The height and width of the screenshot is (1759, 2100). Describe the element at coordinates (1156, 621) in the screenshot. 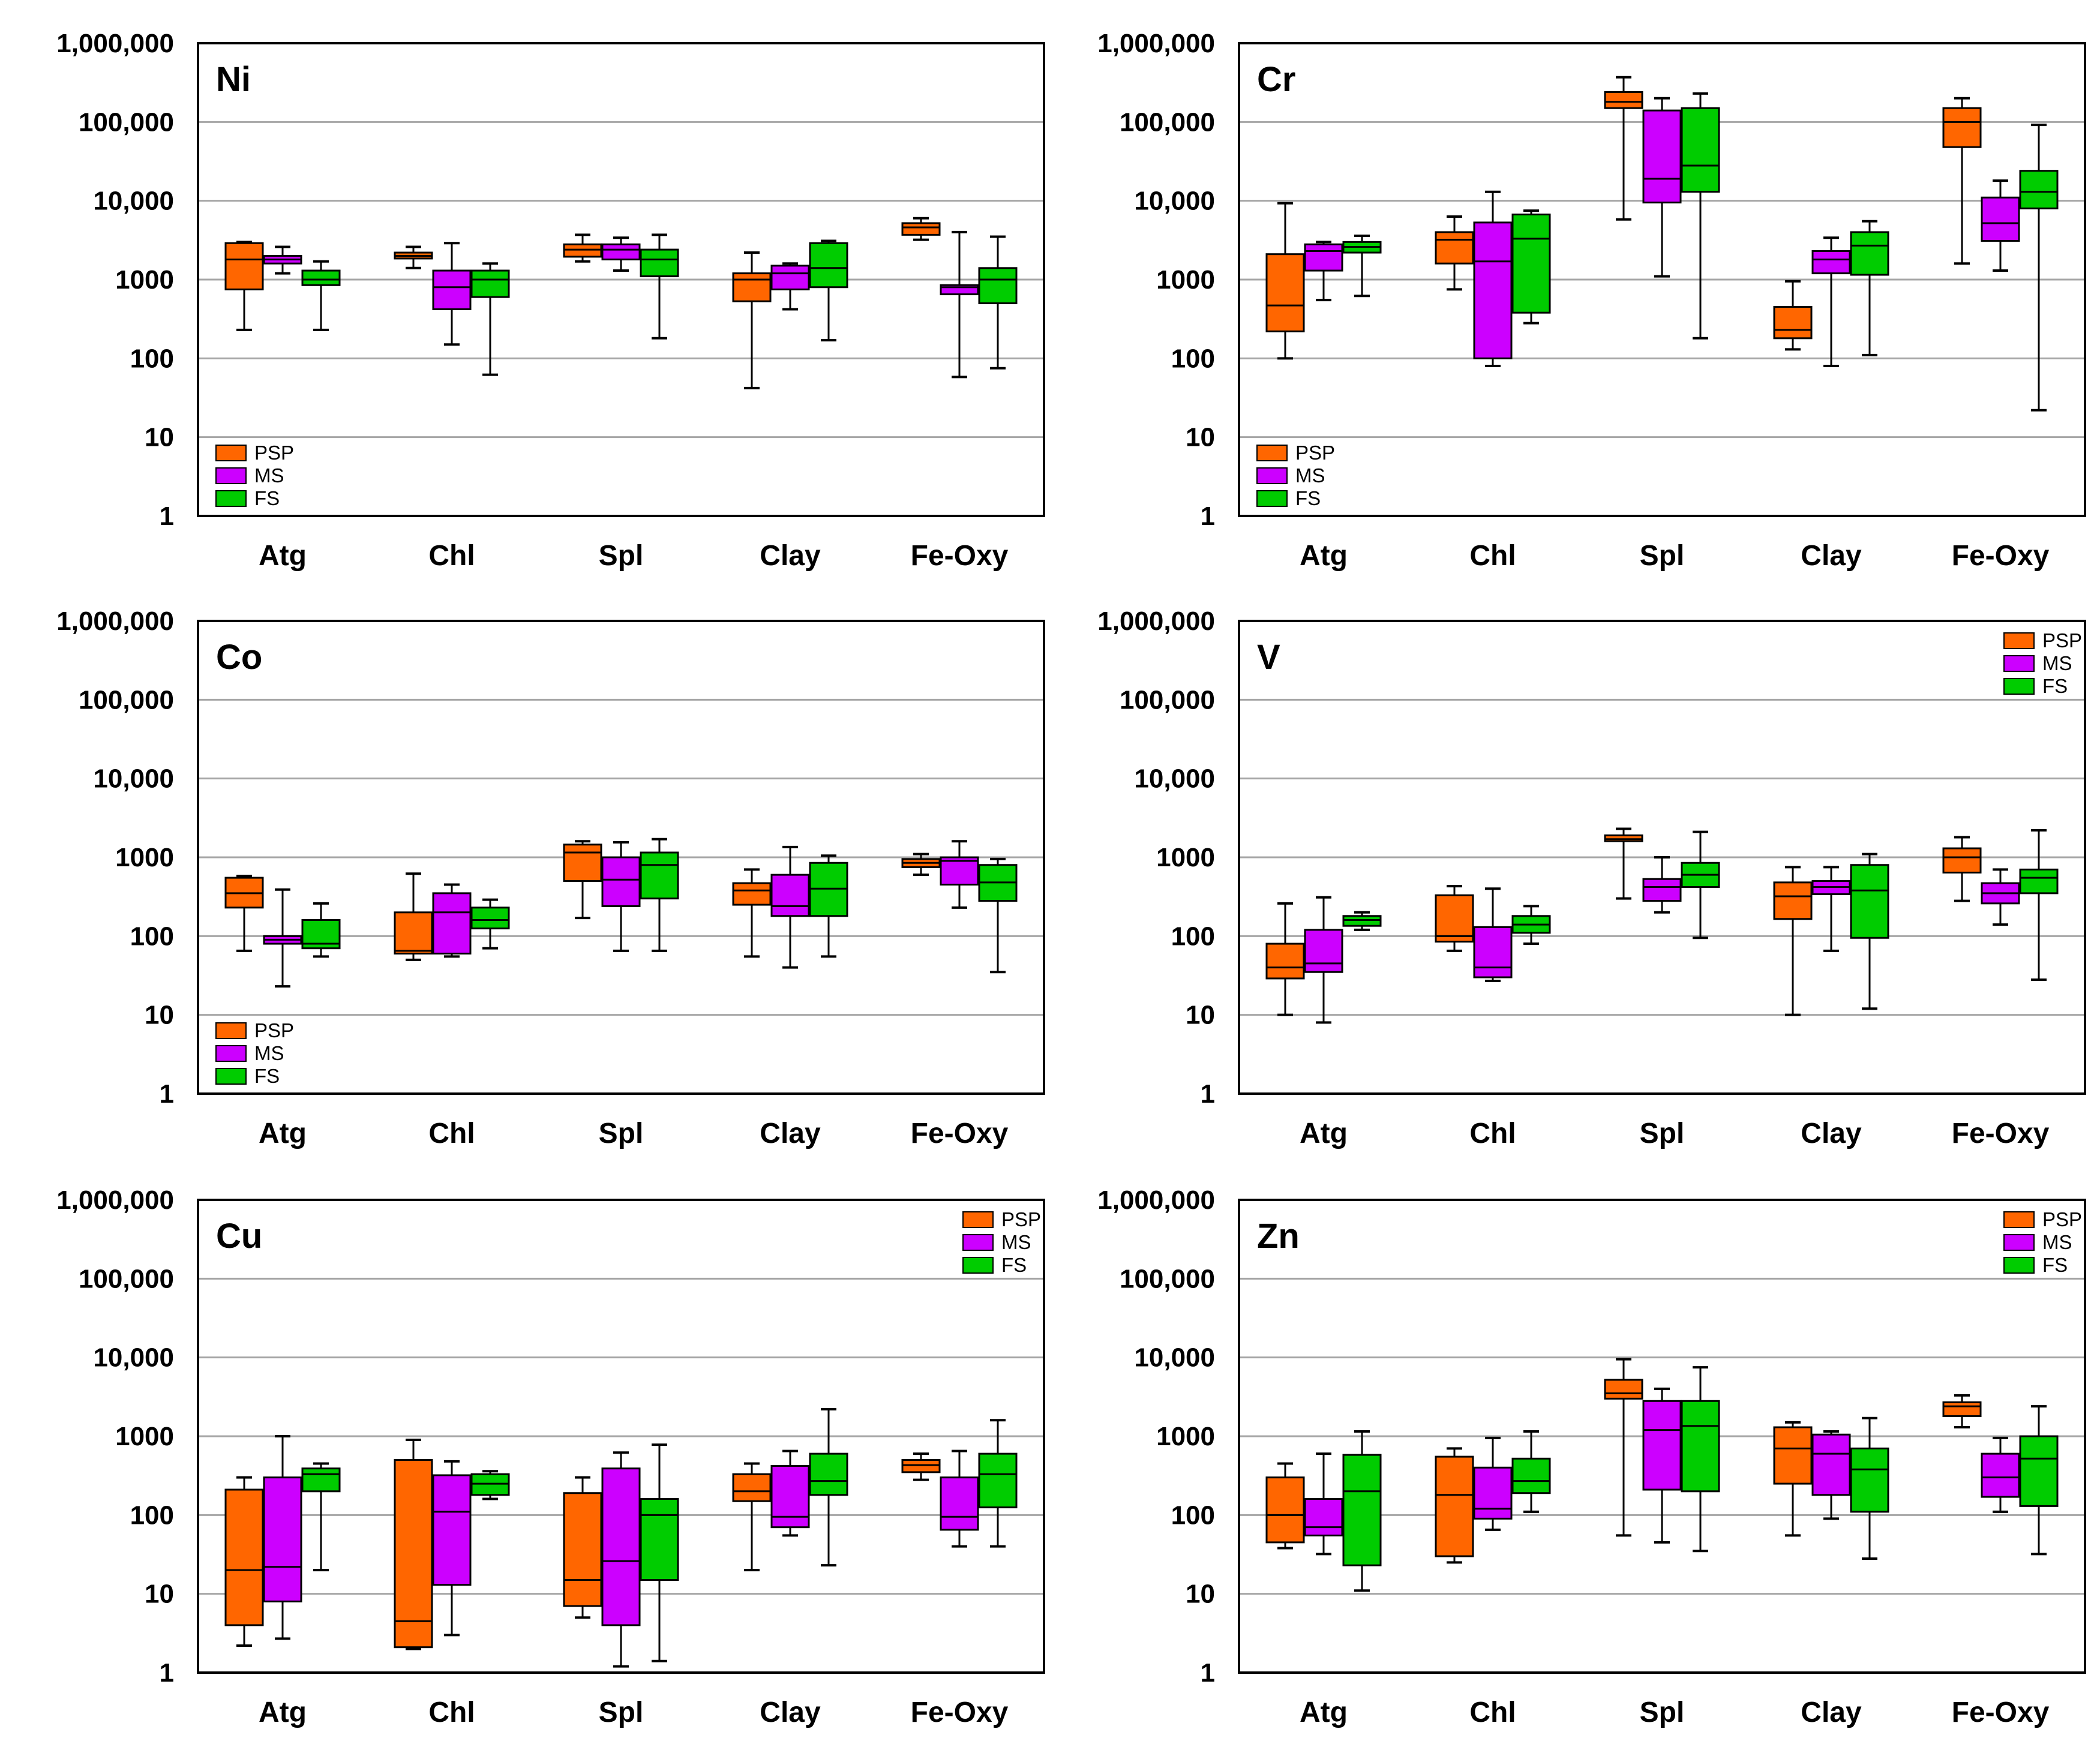

I see `y-tick-label: 1,000,000` at that location.